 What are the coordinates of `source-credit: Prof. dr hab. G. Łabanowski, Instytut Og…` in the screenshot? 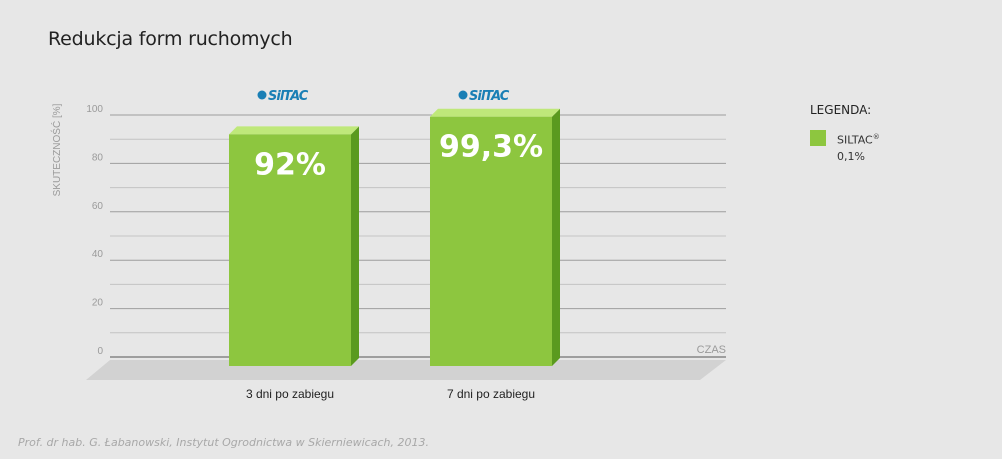 It's located at (223, 442).